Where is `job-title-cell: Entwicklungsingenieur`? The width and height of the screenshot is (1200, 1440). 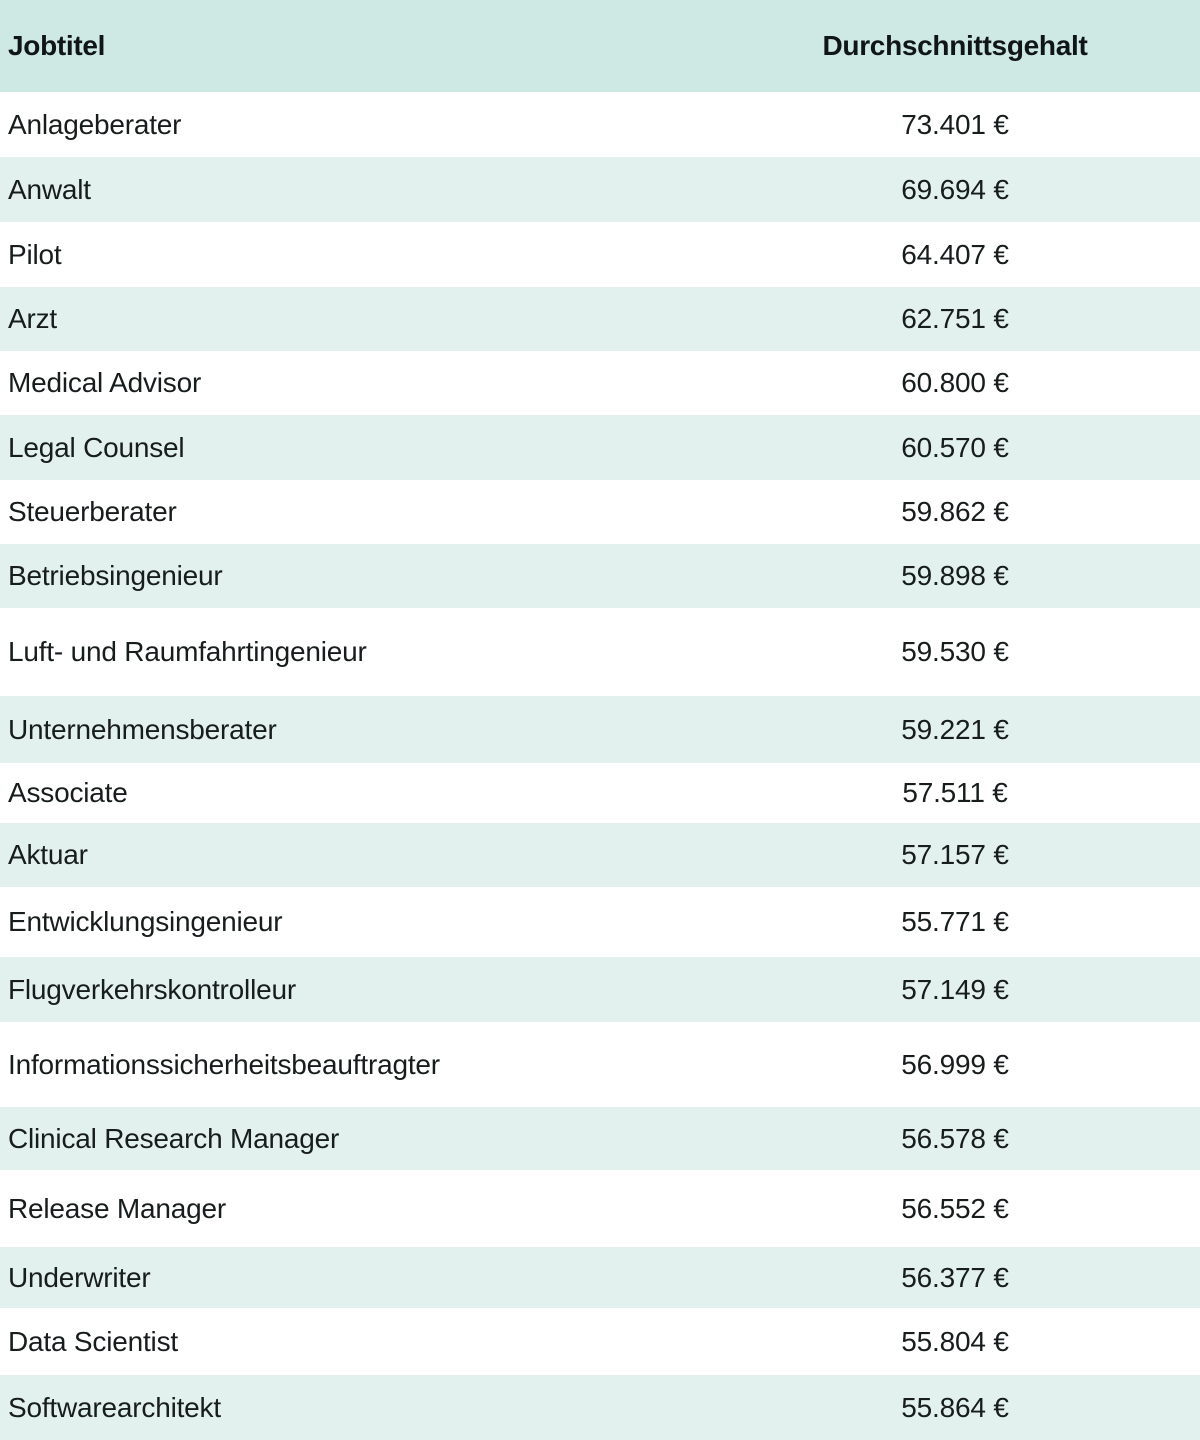 job-title-cell: Entwicklungsingenieur is located at coordinates (145, 921).